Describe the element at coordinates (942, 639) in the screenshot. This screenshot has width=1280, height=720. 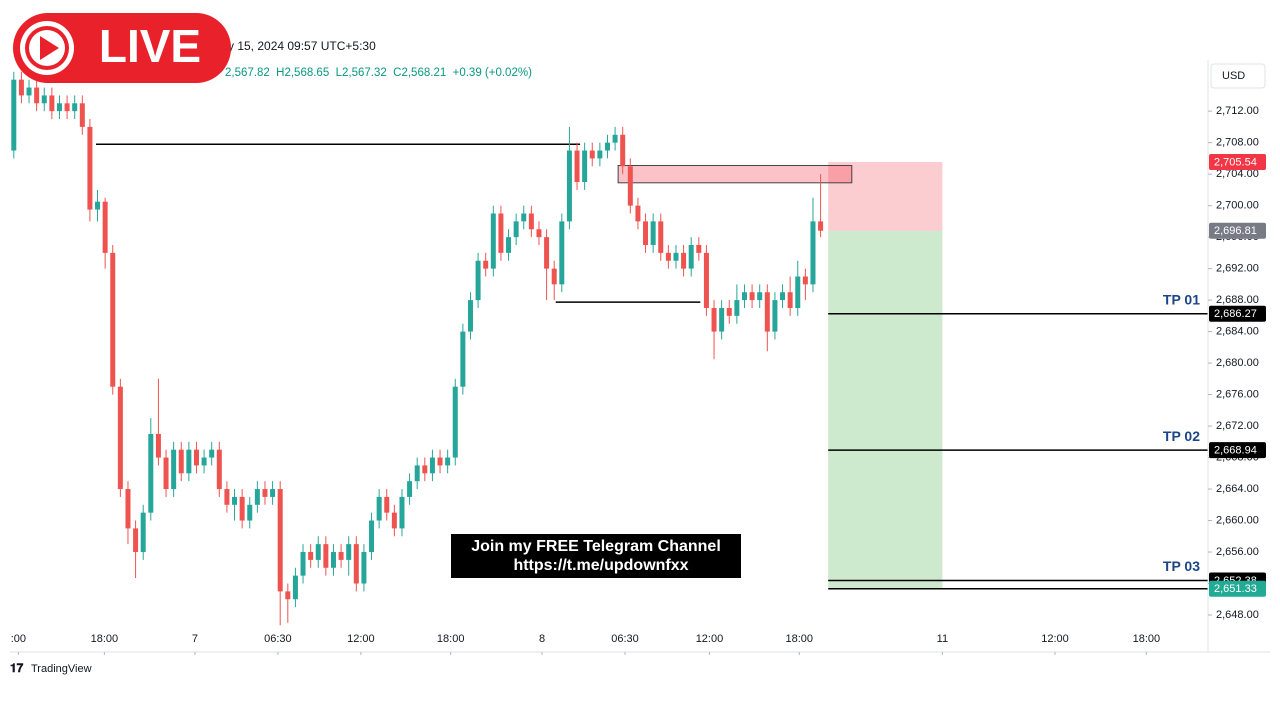
I see `x-tick-label: 11` at that location.